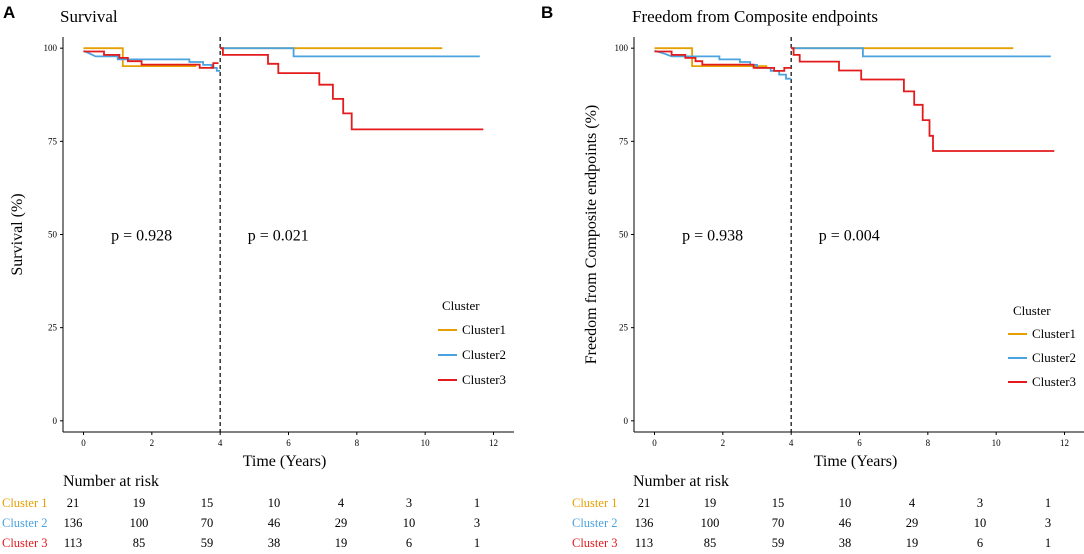 The height and width of the screenshot is (554, 1084). Describe the element at coordinates (139, 523) in the screenshot. I see `risk-cell: 100` at that location.